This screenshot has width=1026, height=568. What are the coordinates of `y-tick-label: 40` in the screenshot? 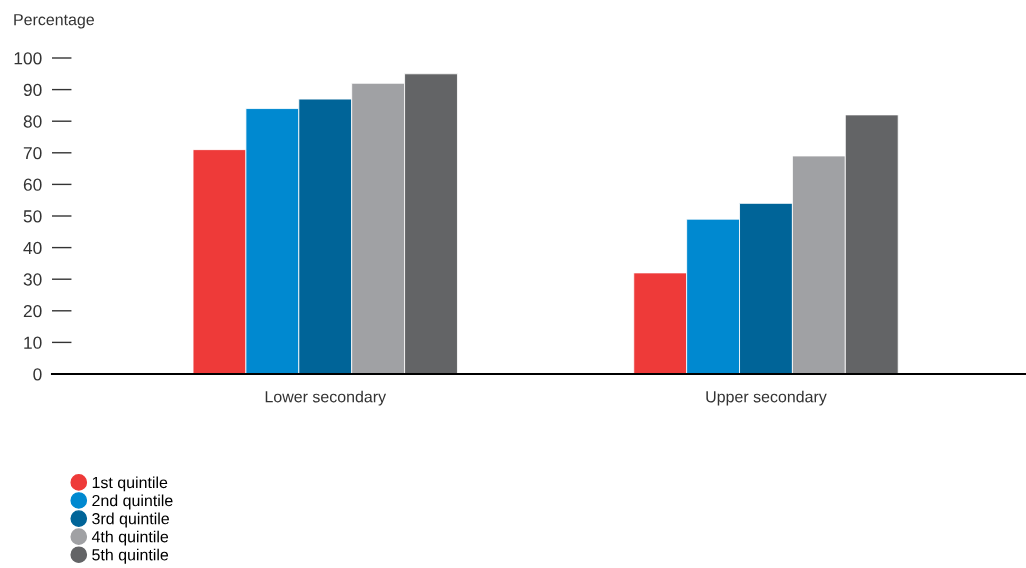 It's located at (32, 248).